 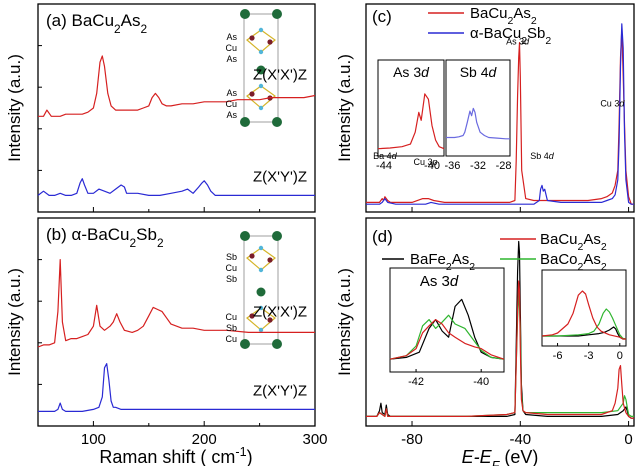 I want to click on inset-c-sb4d-frame, so click(x=478, y=108).